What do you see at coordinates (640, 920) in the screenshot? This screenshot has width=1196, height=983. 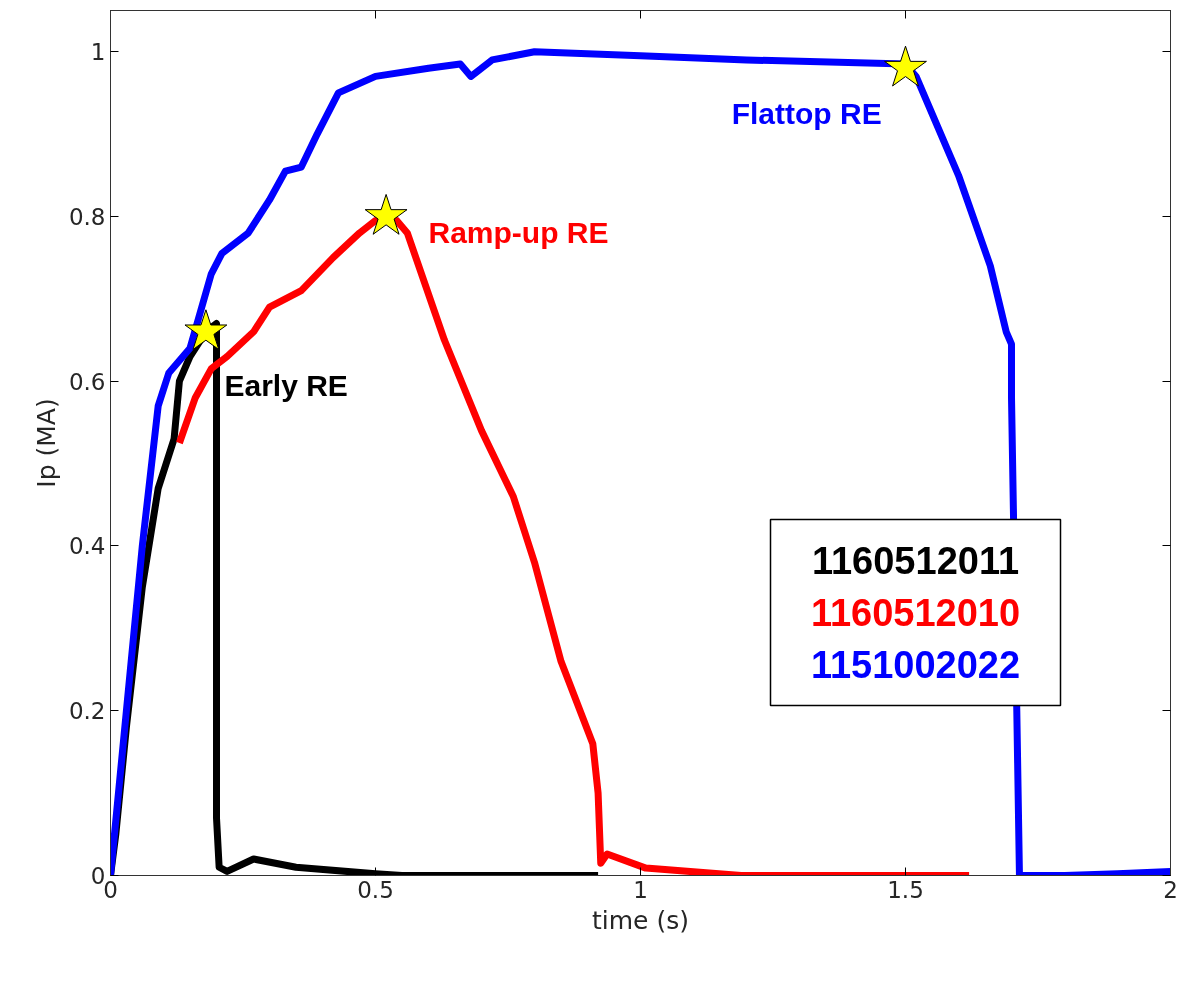 I see `x-axis-title: time (s)` at bounding box center [640, 920].